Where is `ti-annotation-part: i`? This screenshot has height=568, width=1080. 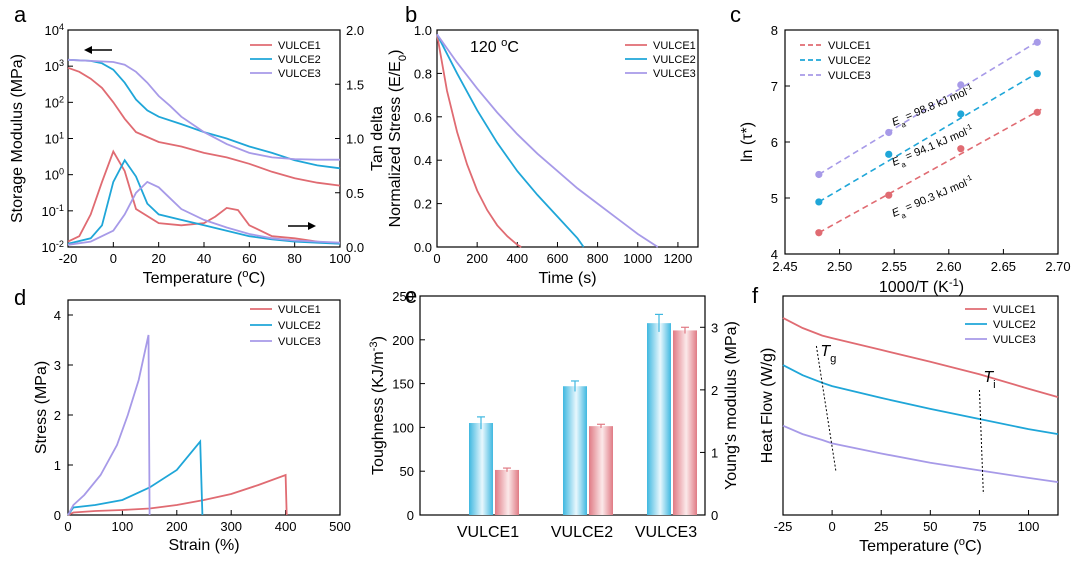 ti-annotation-part: i is located at coordinates (994, 385).